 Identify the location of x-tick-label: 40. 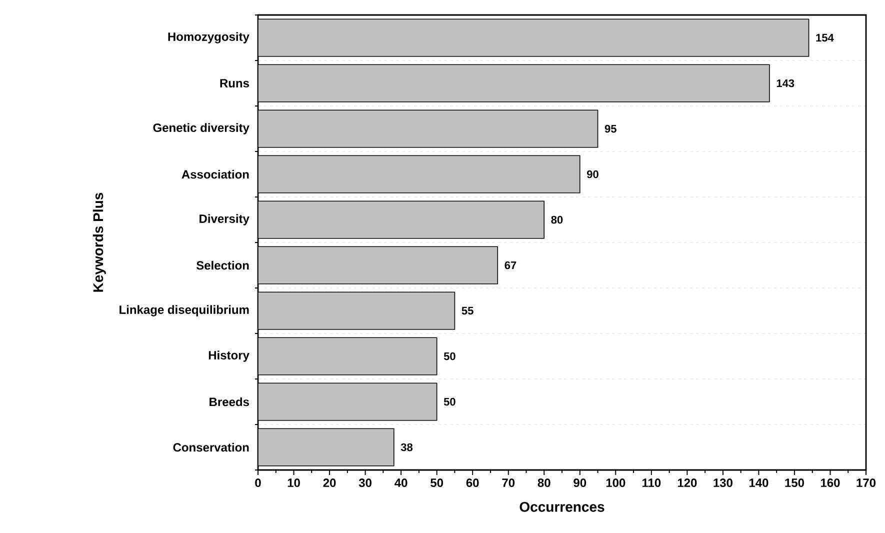
(401, 483).